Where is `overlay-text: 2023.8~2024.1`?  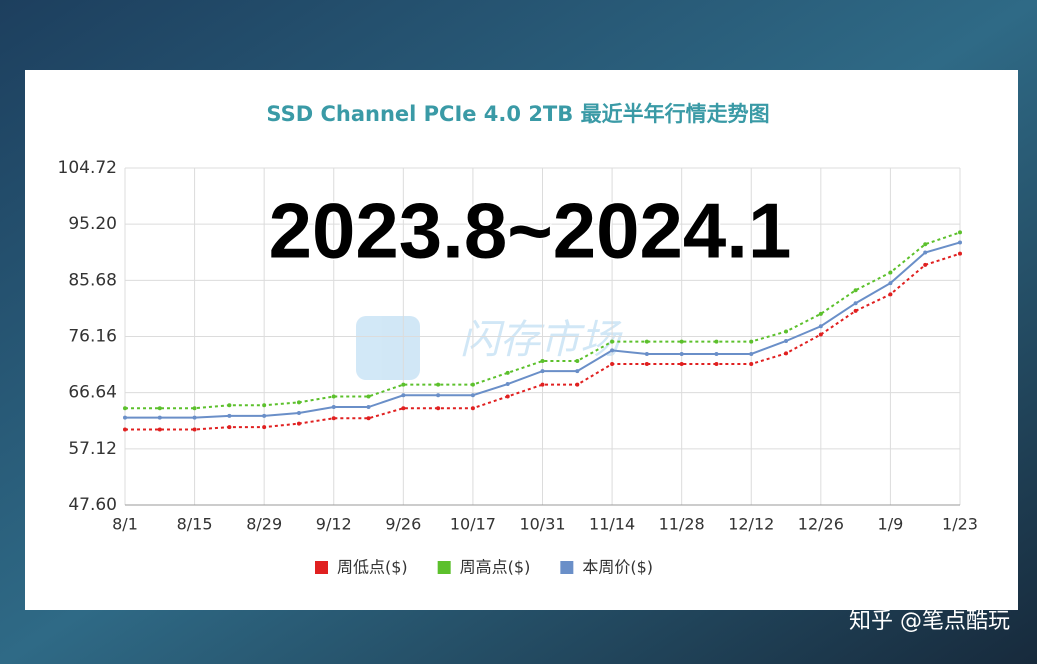 overlay-text: 2023.8~2024.1 is located at coordinates (530, 231).